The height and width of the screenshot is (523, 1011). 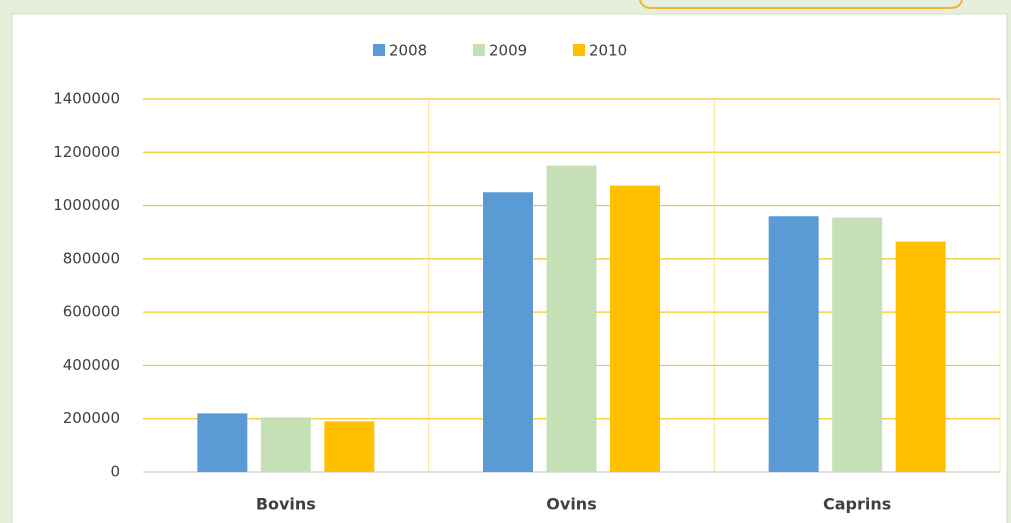 What do you see at coordinates (571, 504) in the screenshot?
I see `x-tick-label: Ovins` at bounding box center [571, 504].